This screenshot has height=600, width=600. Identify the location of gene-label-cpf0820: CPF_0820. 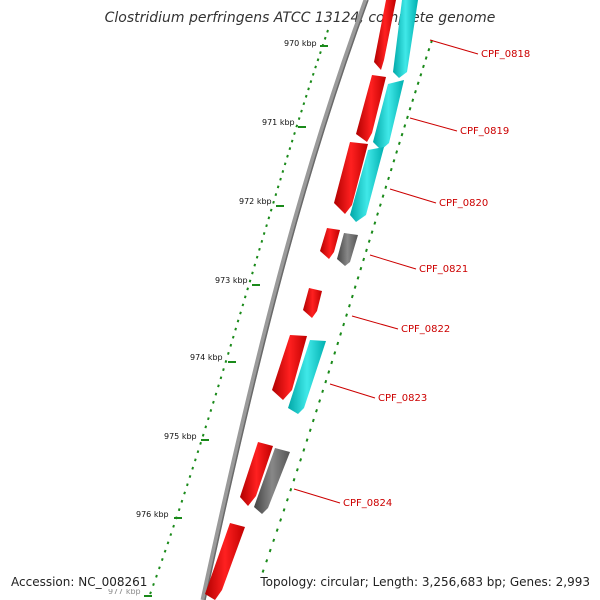
(463, 203).